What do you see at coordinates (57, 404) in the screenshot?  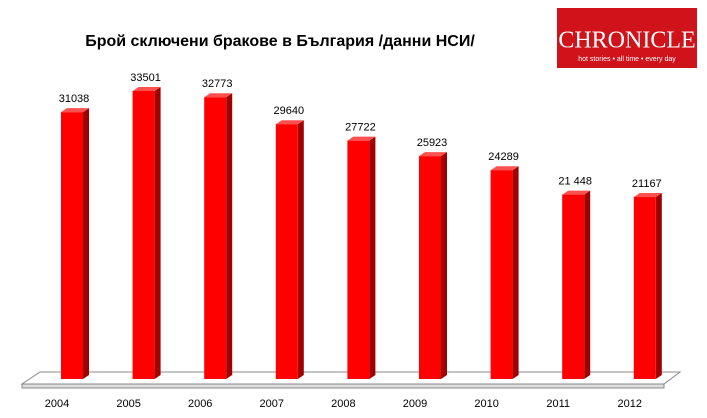 I see `x-tick-label: 2004` at bounding box center [57, 404].